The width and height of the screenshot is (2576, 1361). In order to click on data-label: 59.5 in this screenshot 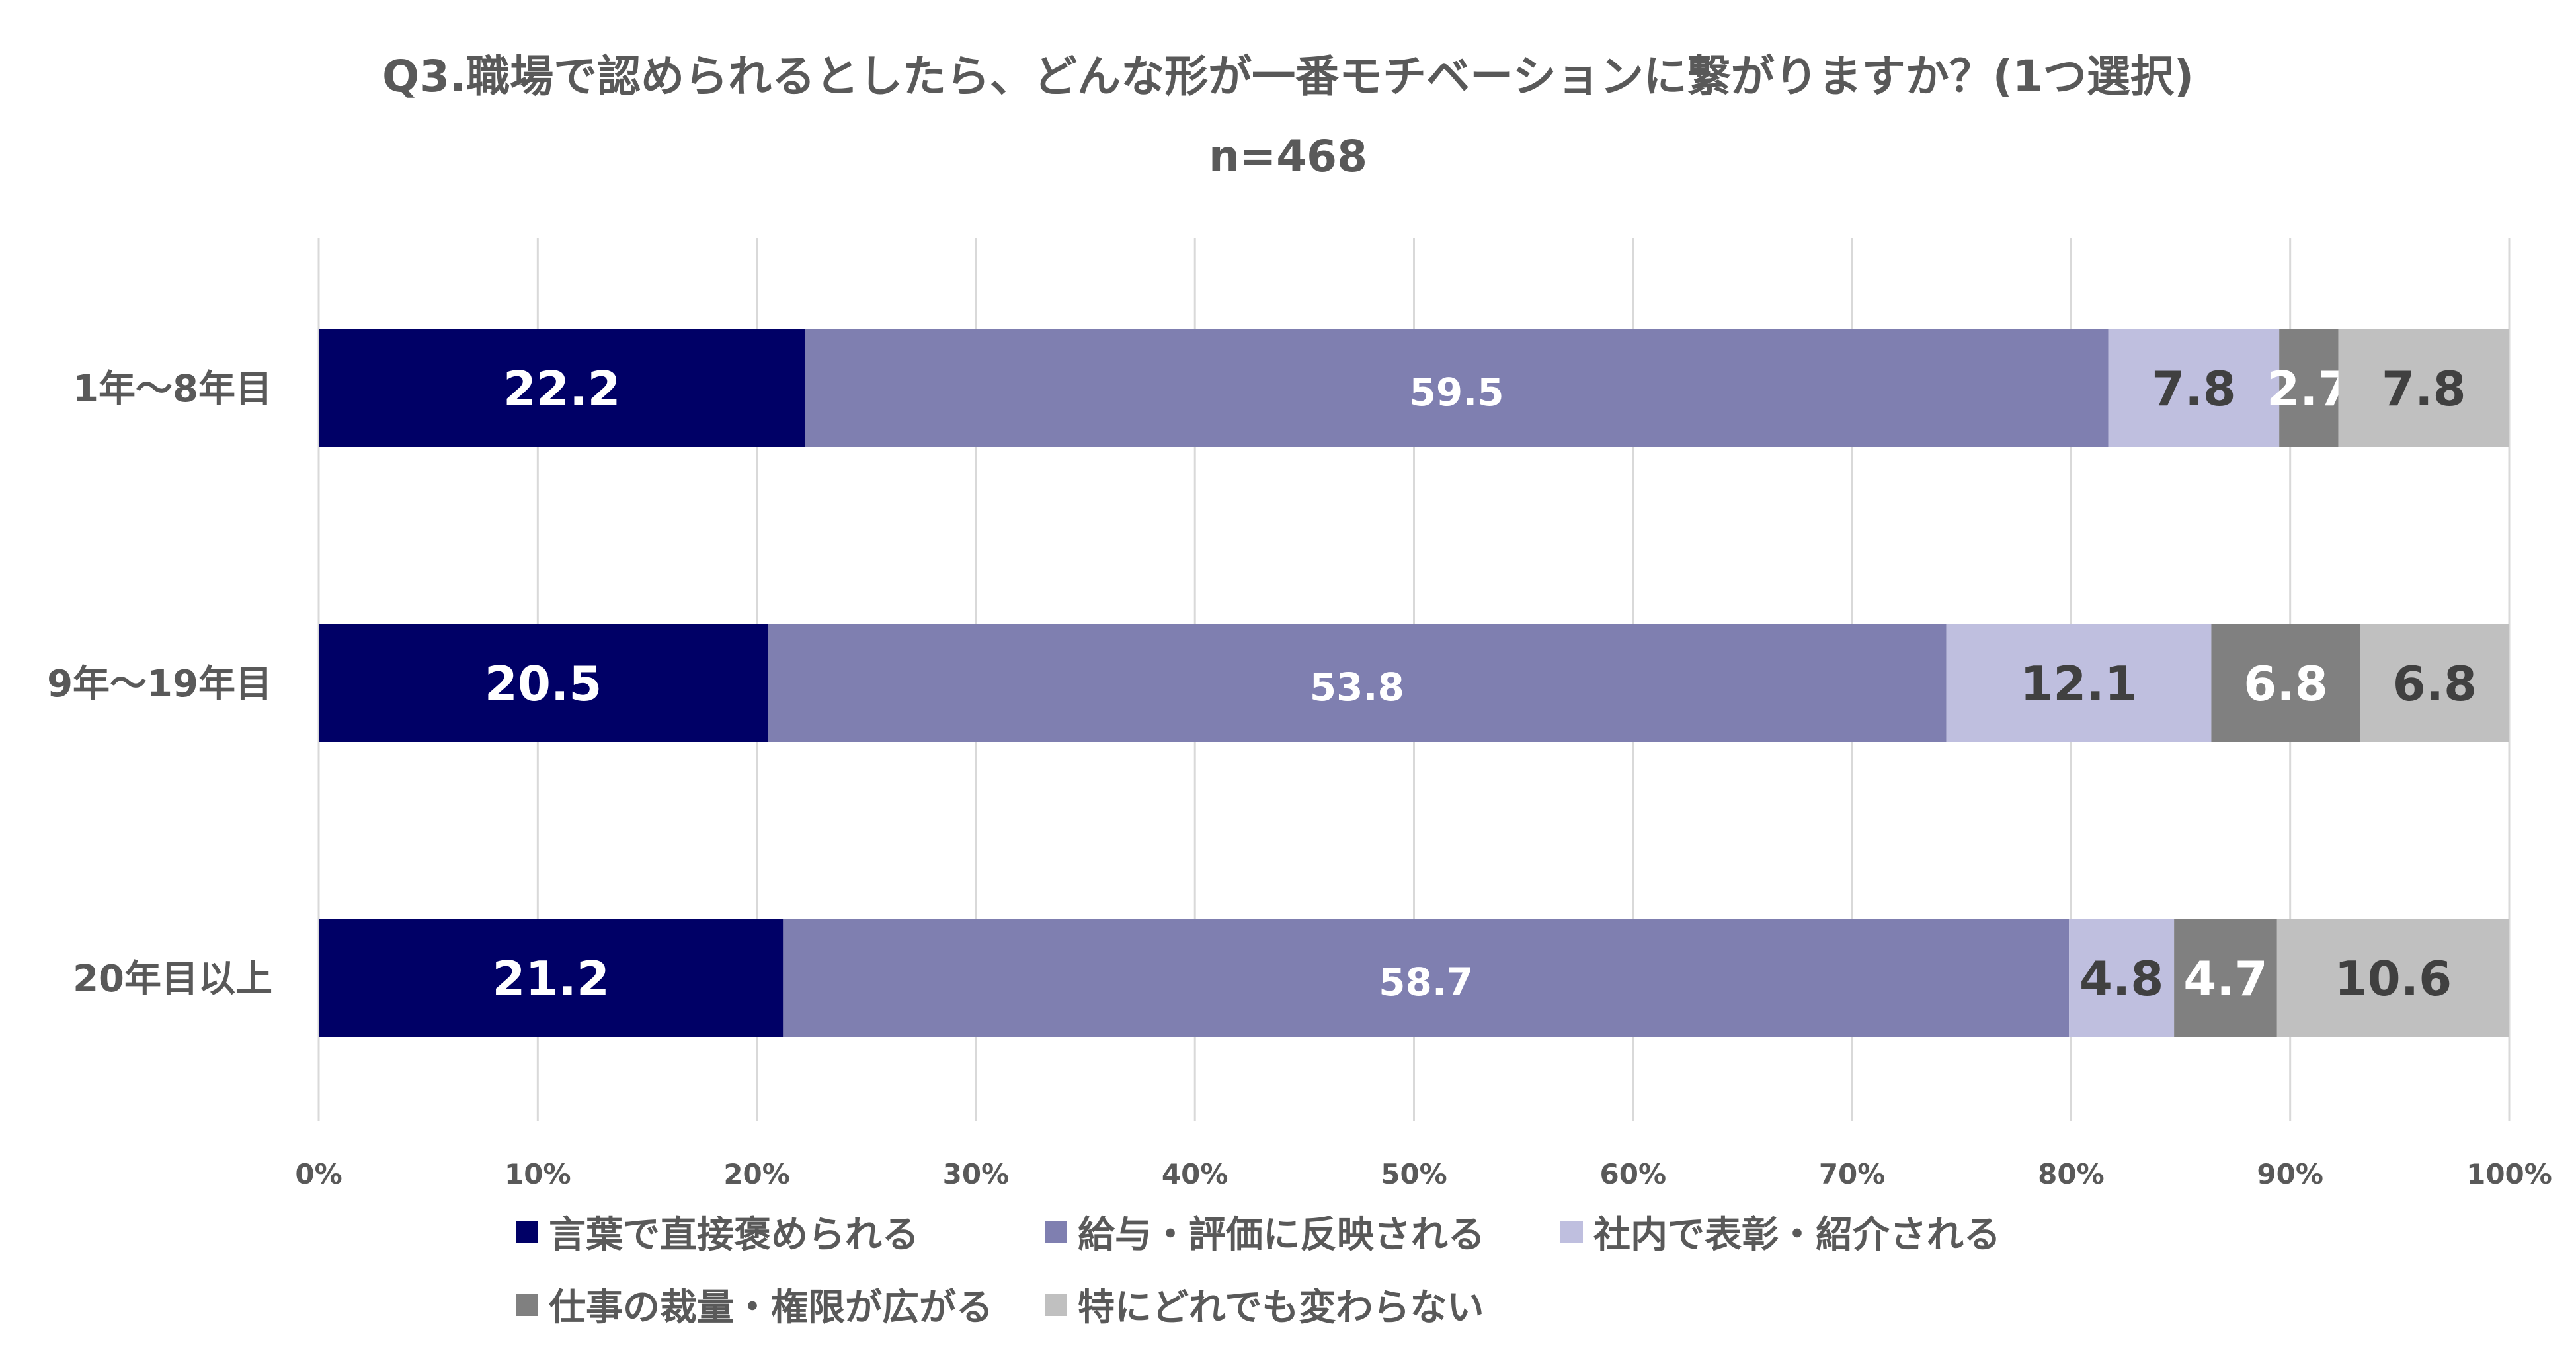, I will do `click(1457, 392)`.